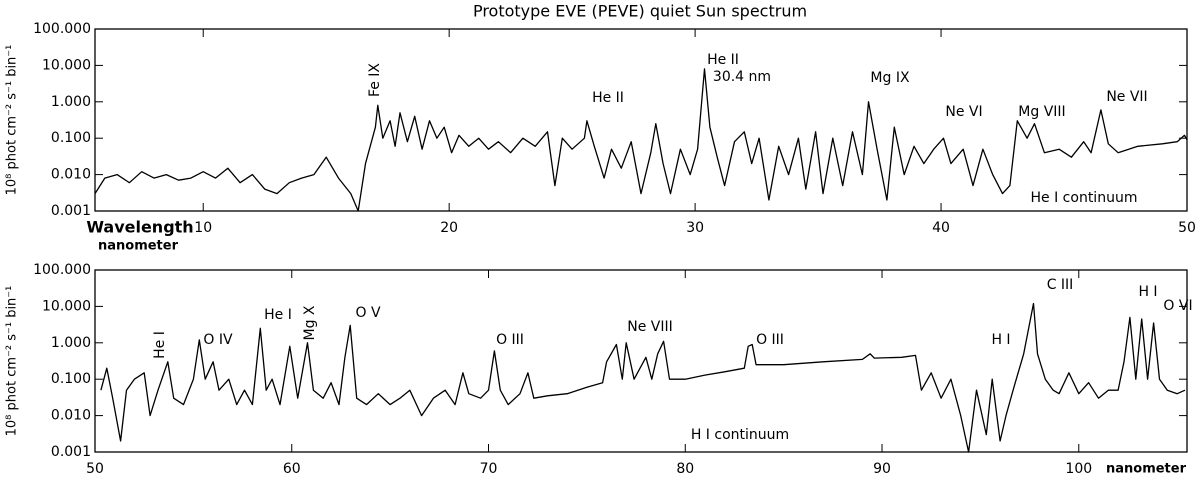  I want to click on x-tick-label: 20, so click(449, 228).